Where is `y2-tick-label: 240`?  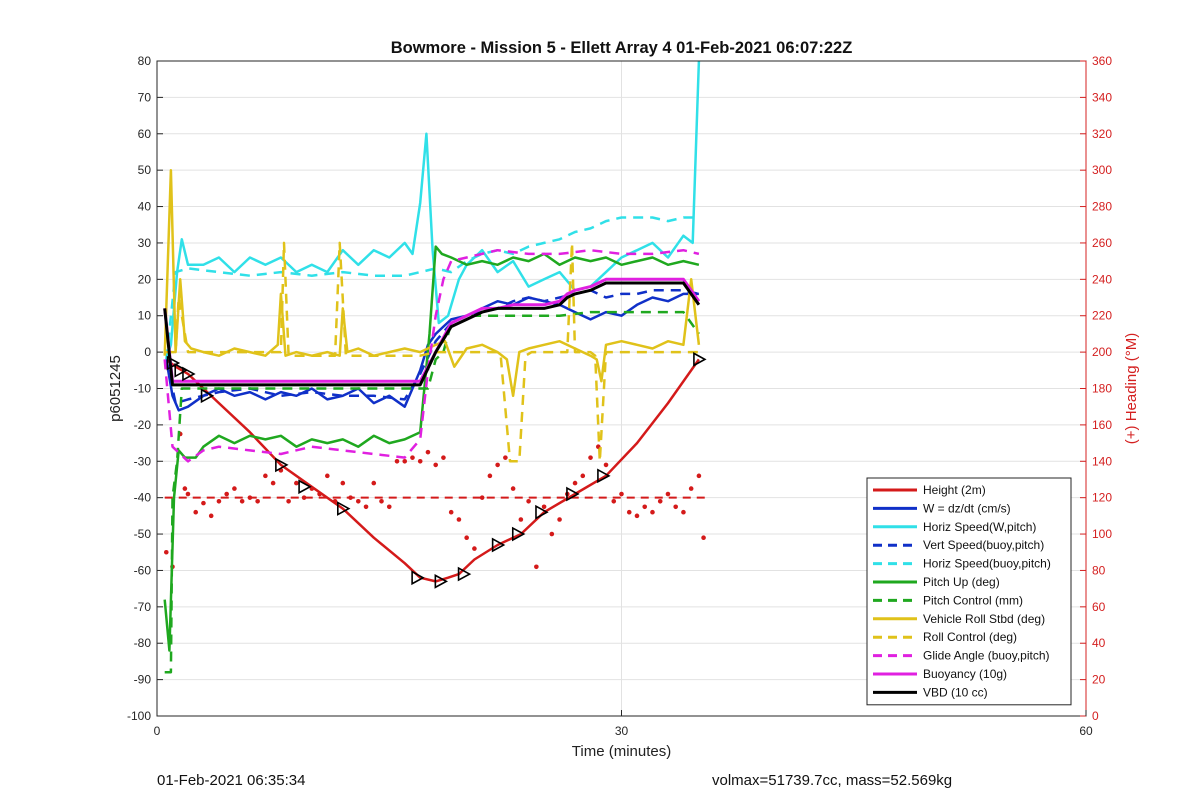
y2-tick-label: 240 is located at coordinates (1102, 279).